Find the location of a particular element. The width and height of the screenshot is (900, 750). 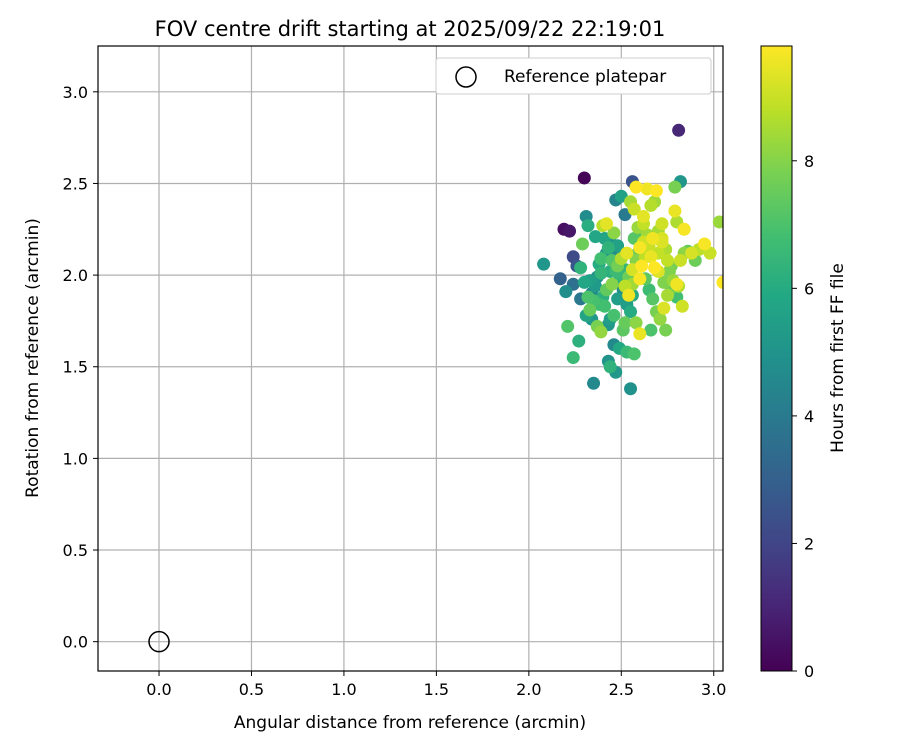

y-tick-label: 0.0 is located at coordinates (75, 642).